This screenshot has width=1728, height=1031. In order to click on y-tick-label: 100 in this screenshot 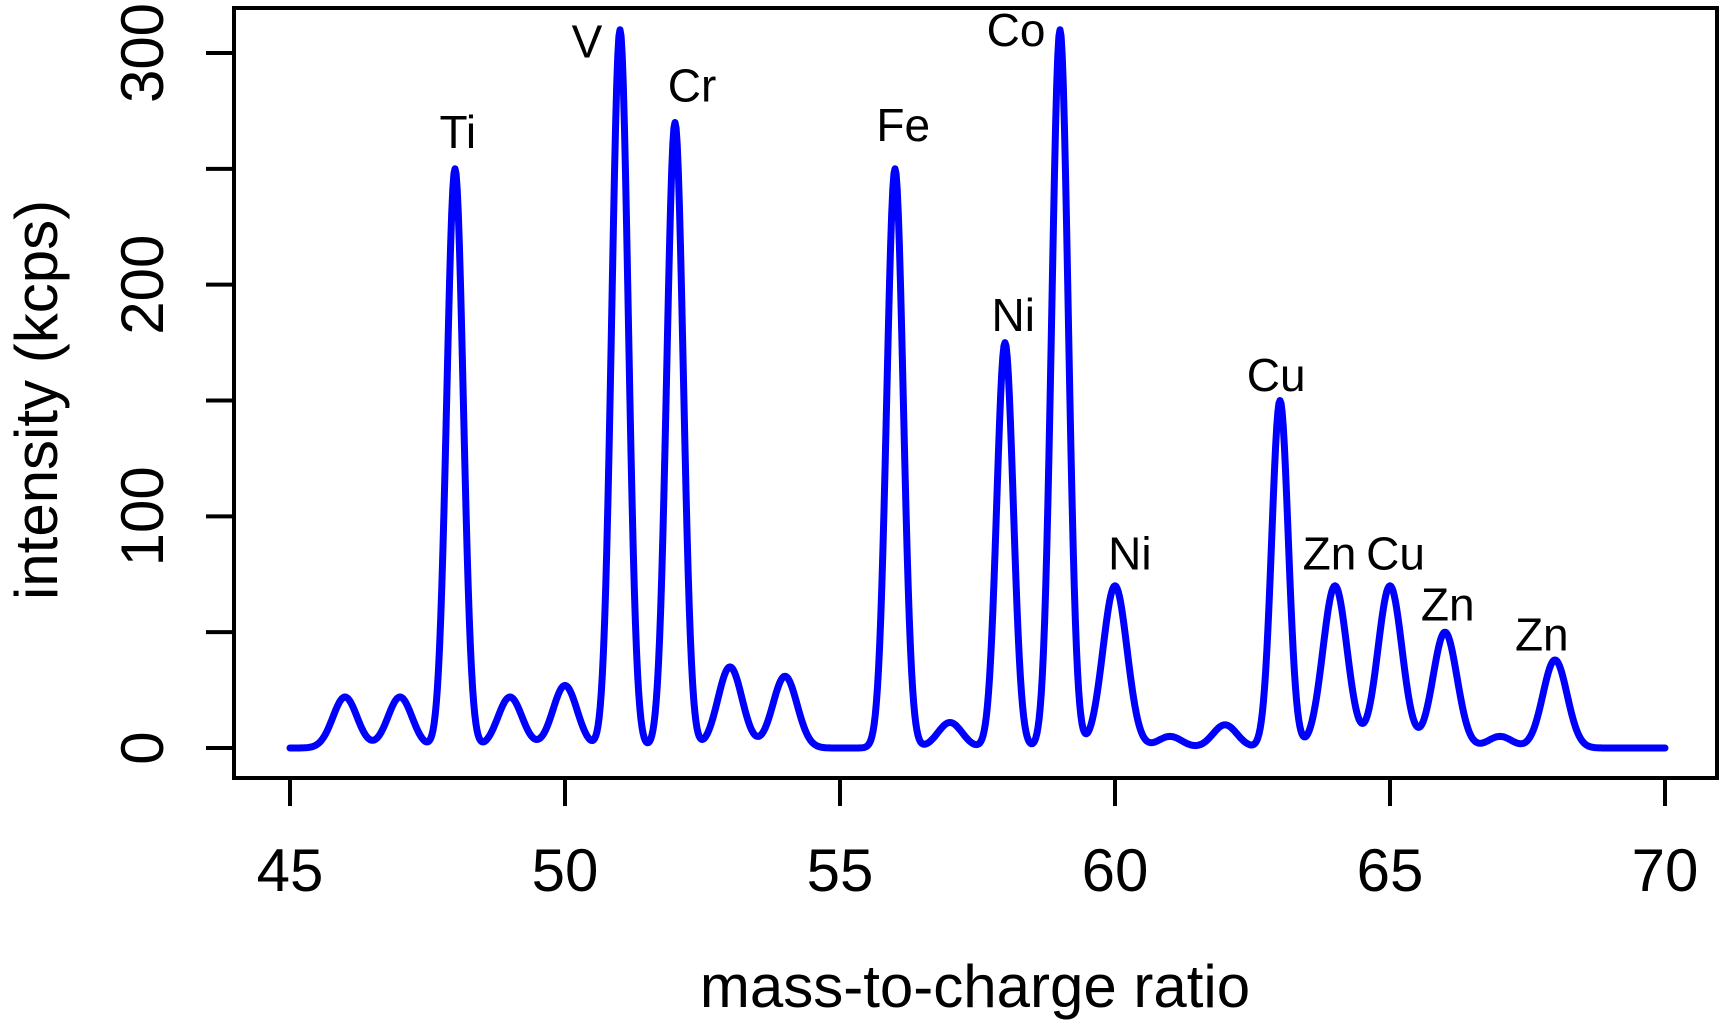, I will do `click(142, 516)`.